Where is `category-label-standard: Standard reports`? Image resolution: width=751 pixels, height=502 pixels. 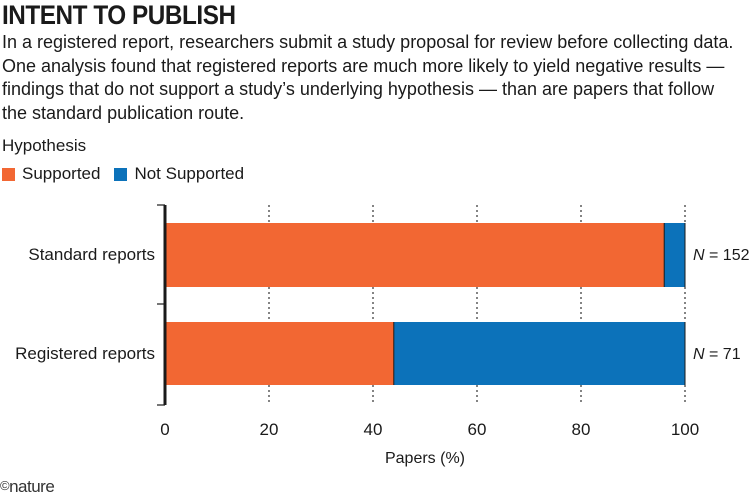
category-label-standard: Standard reports is located at coordinates (91, 254).